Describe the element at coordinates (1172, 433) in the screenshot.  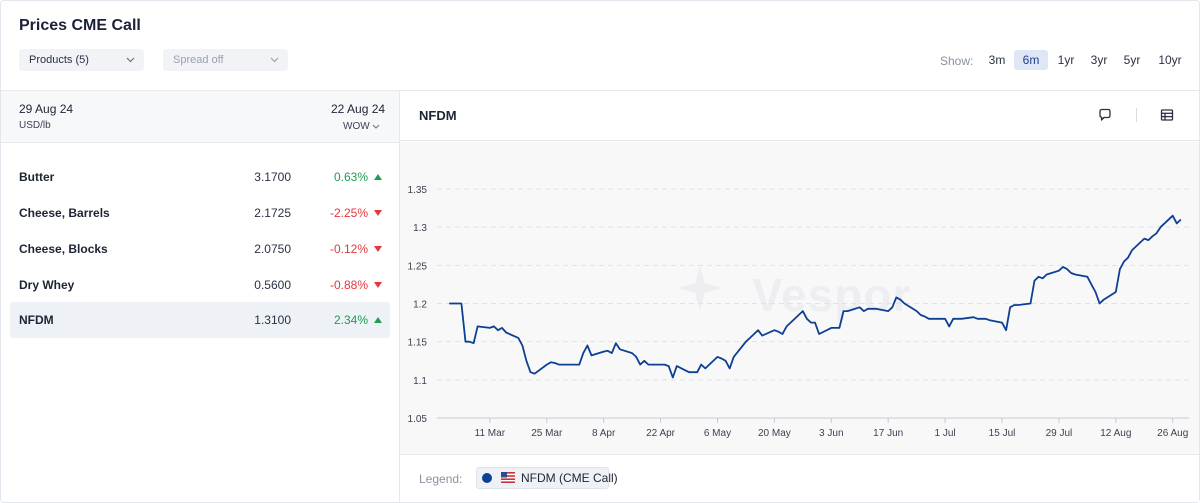
I see `x-tick-label: 26 Aug` at that location.